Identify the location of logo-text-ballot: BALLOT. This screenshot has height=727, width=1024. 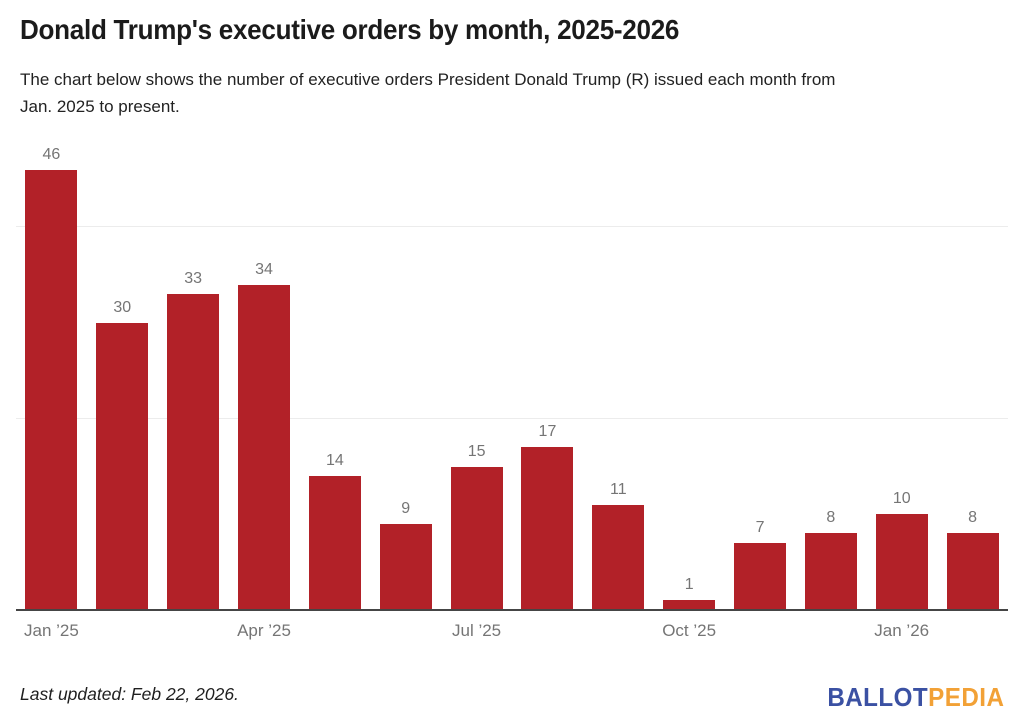
(877, 697).